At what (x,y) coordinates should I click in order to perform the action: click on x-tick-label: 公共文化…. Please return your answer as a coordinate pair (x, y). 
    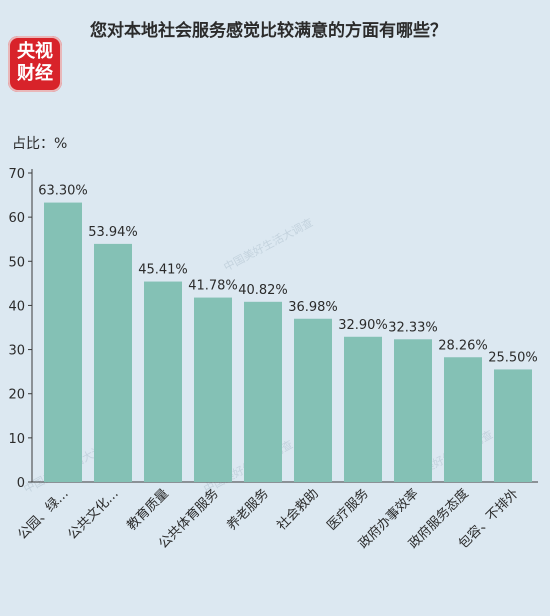
    Looking at the image, I should click on (93, 514).